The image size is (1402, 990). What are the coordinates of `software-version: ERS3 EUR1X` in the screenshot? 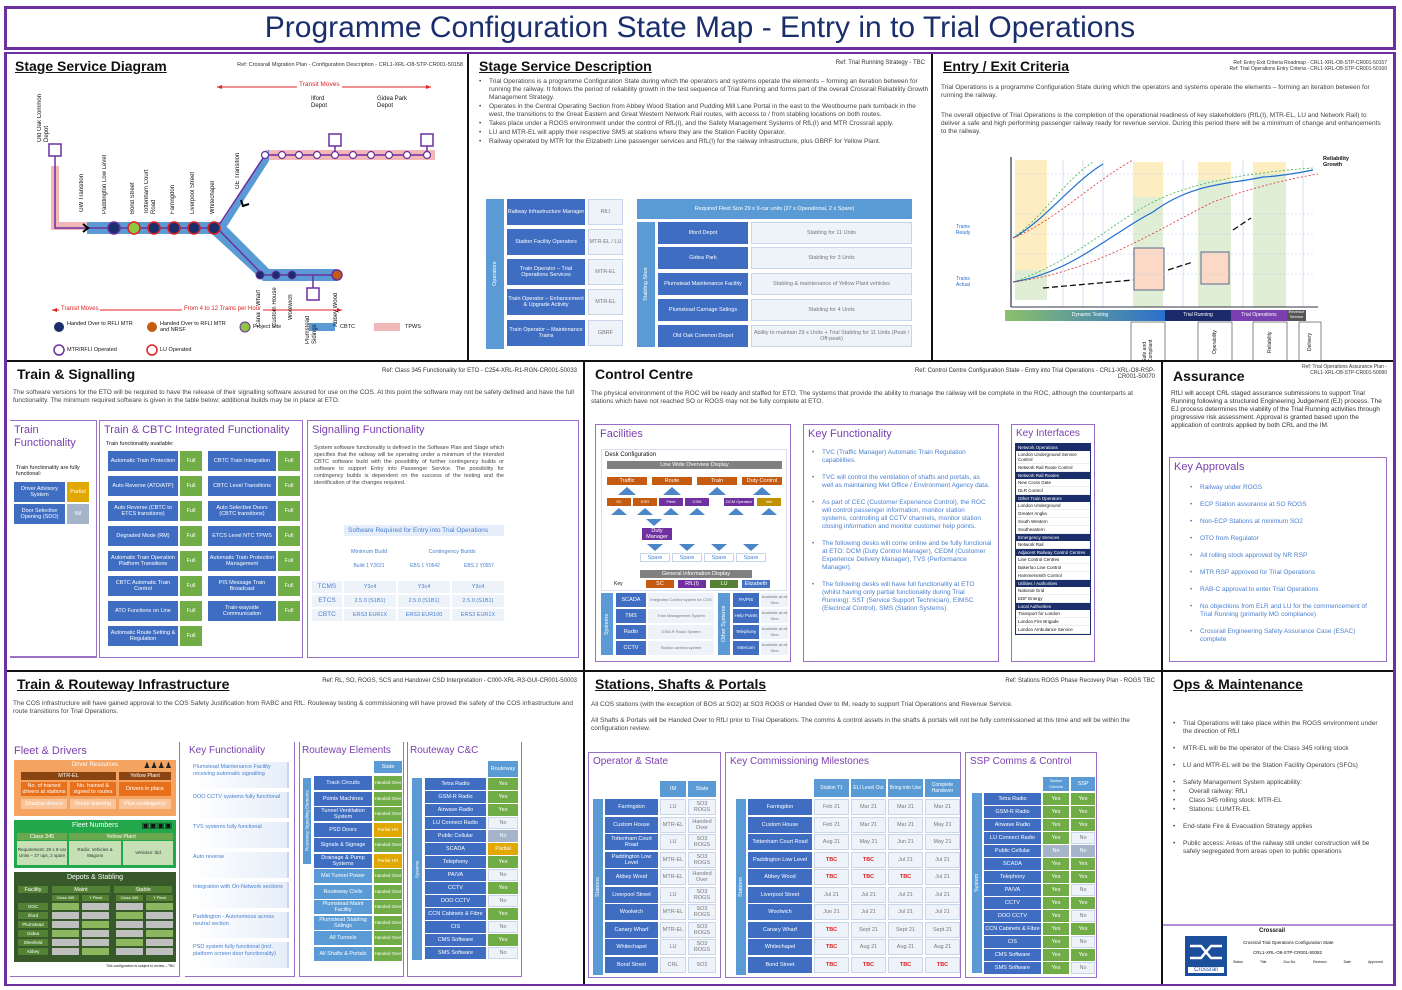 It's located at (370, 615).